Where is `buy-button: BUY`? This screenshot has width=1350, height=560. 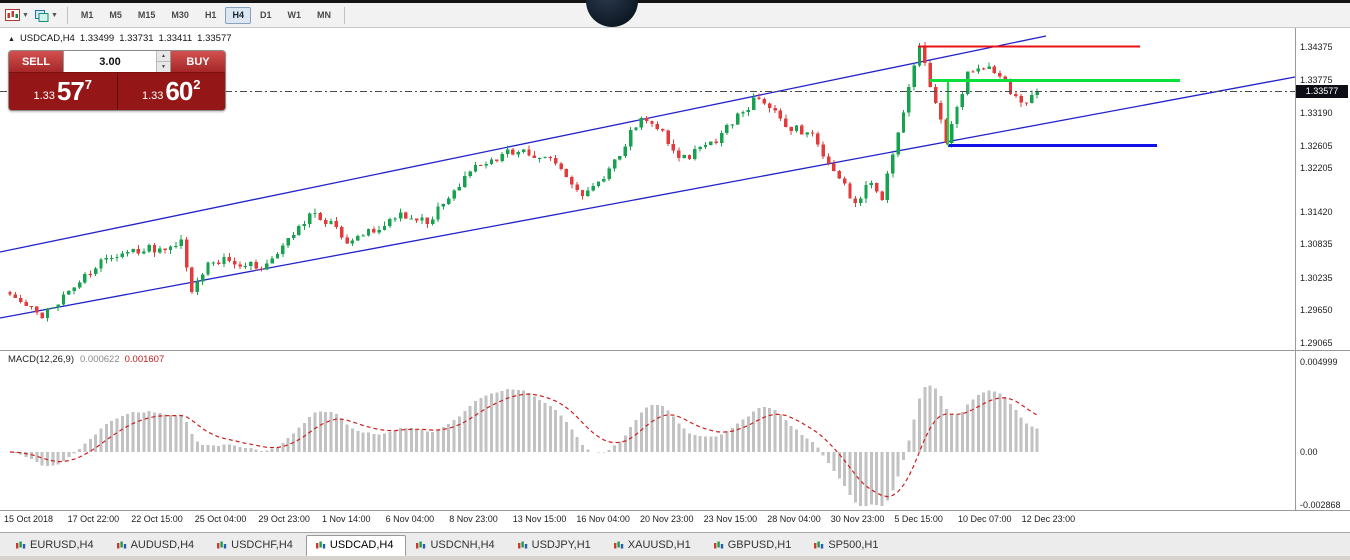 buy-button: BUY is located at coordinates (198, 61).